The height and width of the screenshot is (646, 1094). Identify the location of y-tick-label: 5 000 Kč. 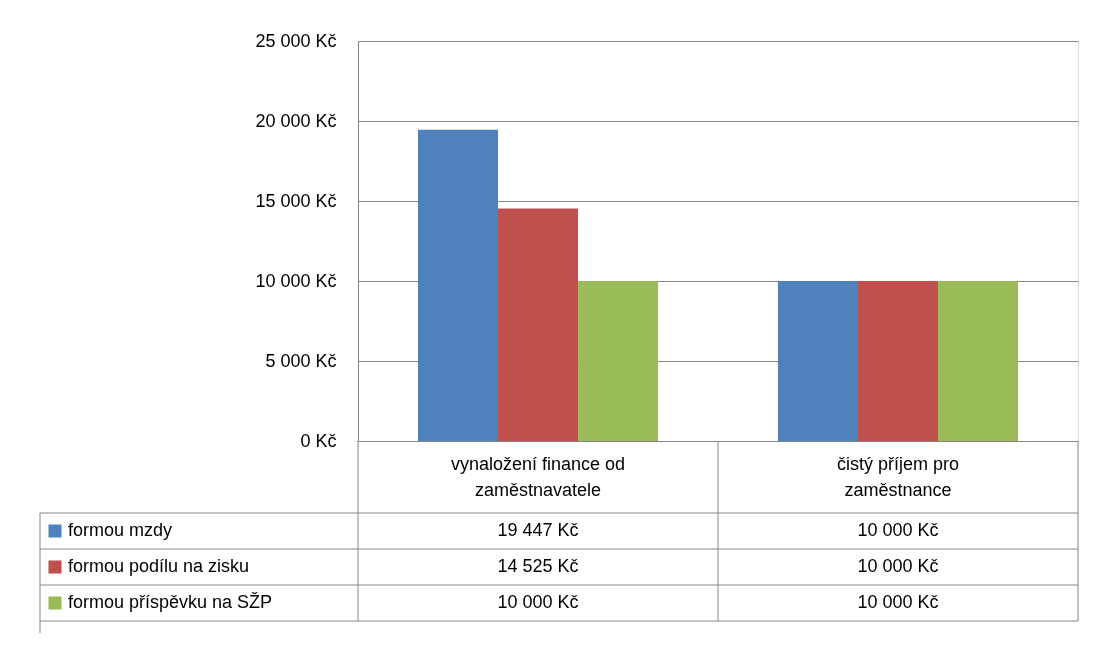
(301, 360).